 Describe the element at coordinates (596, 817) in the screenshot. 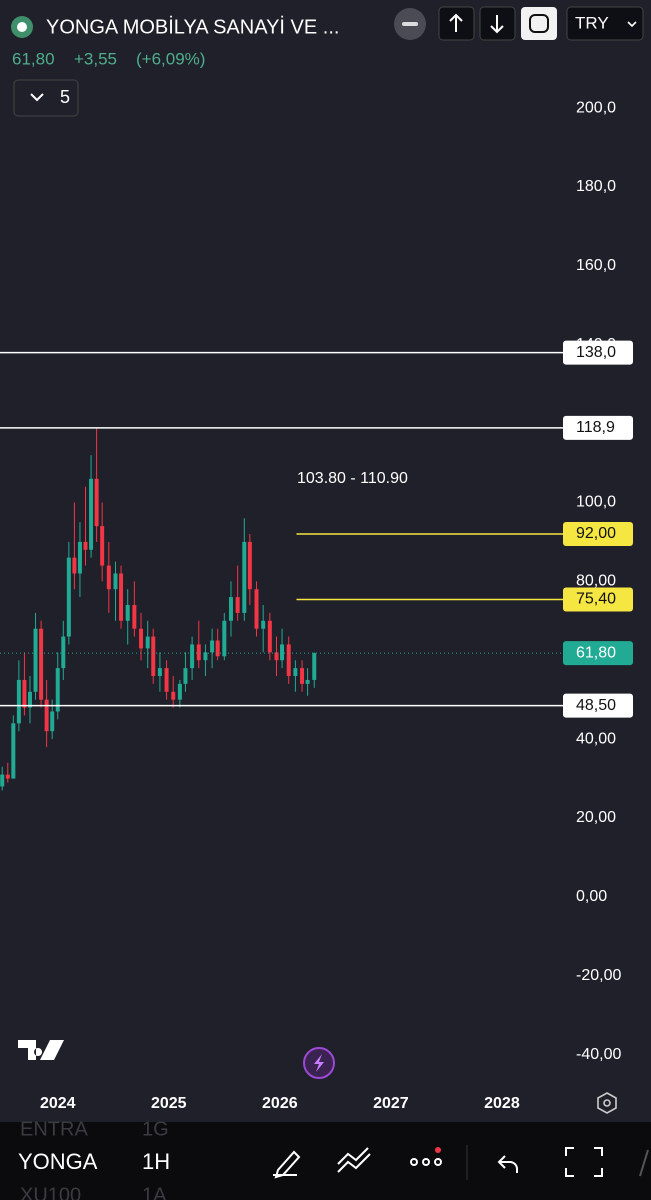

I see `y-tick-label: 20,00` at that location.